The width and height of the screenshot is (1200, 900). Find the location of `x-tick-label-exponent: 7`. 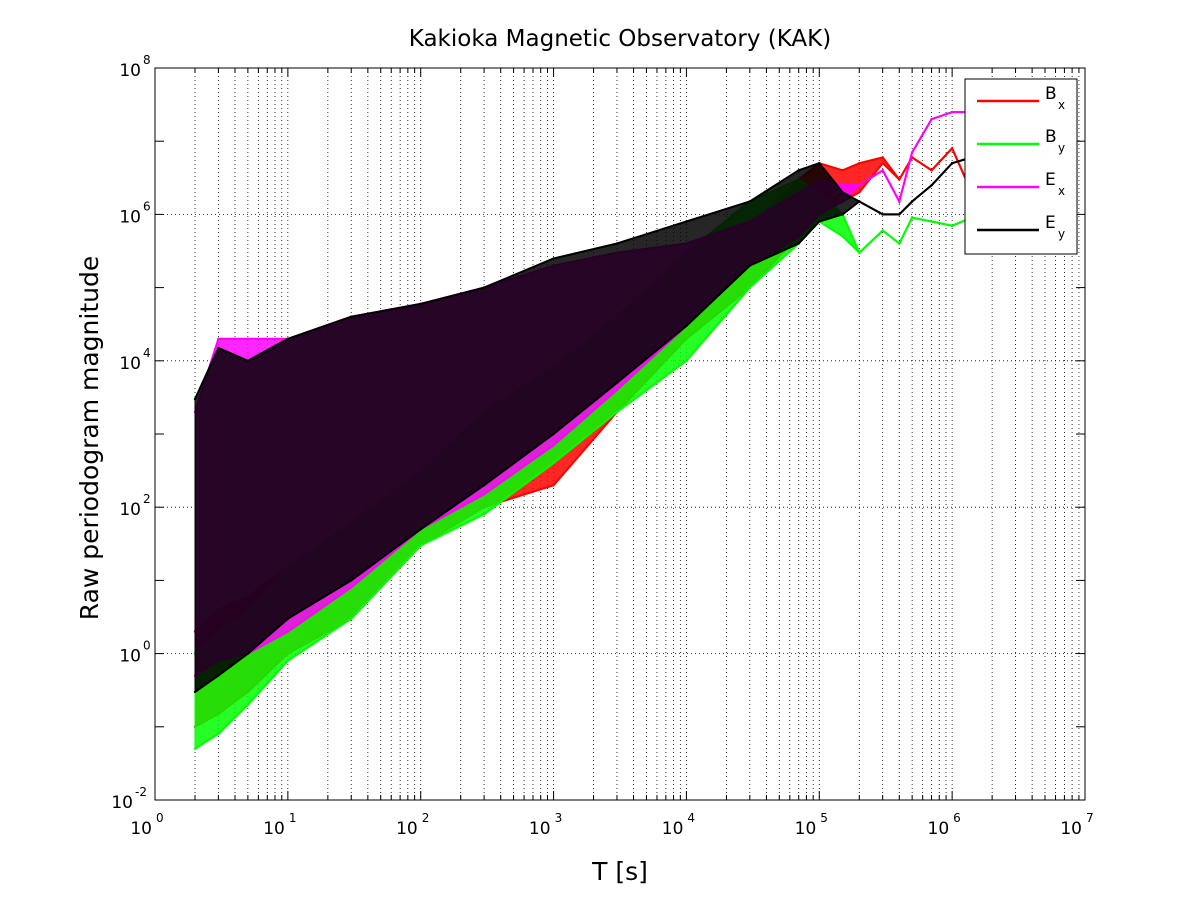

x-tick-label-exponent: 7 is located at coordinates (1090, 818).